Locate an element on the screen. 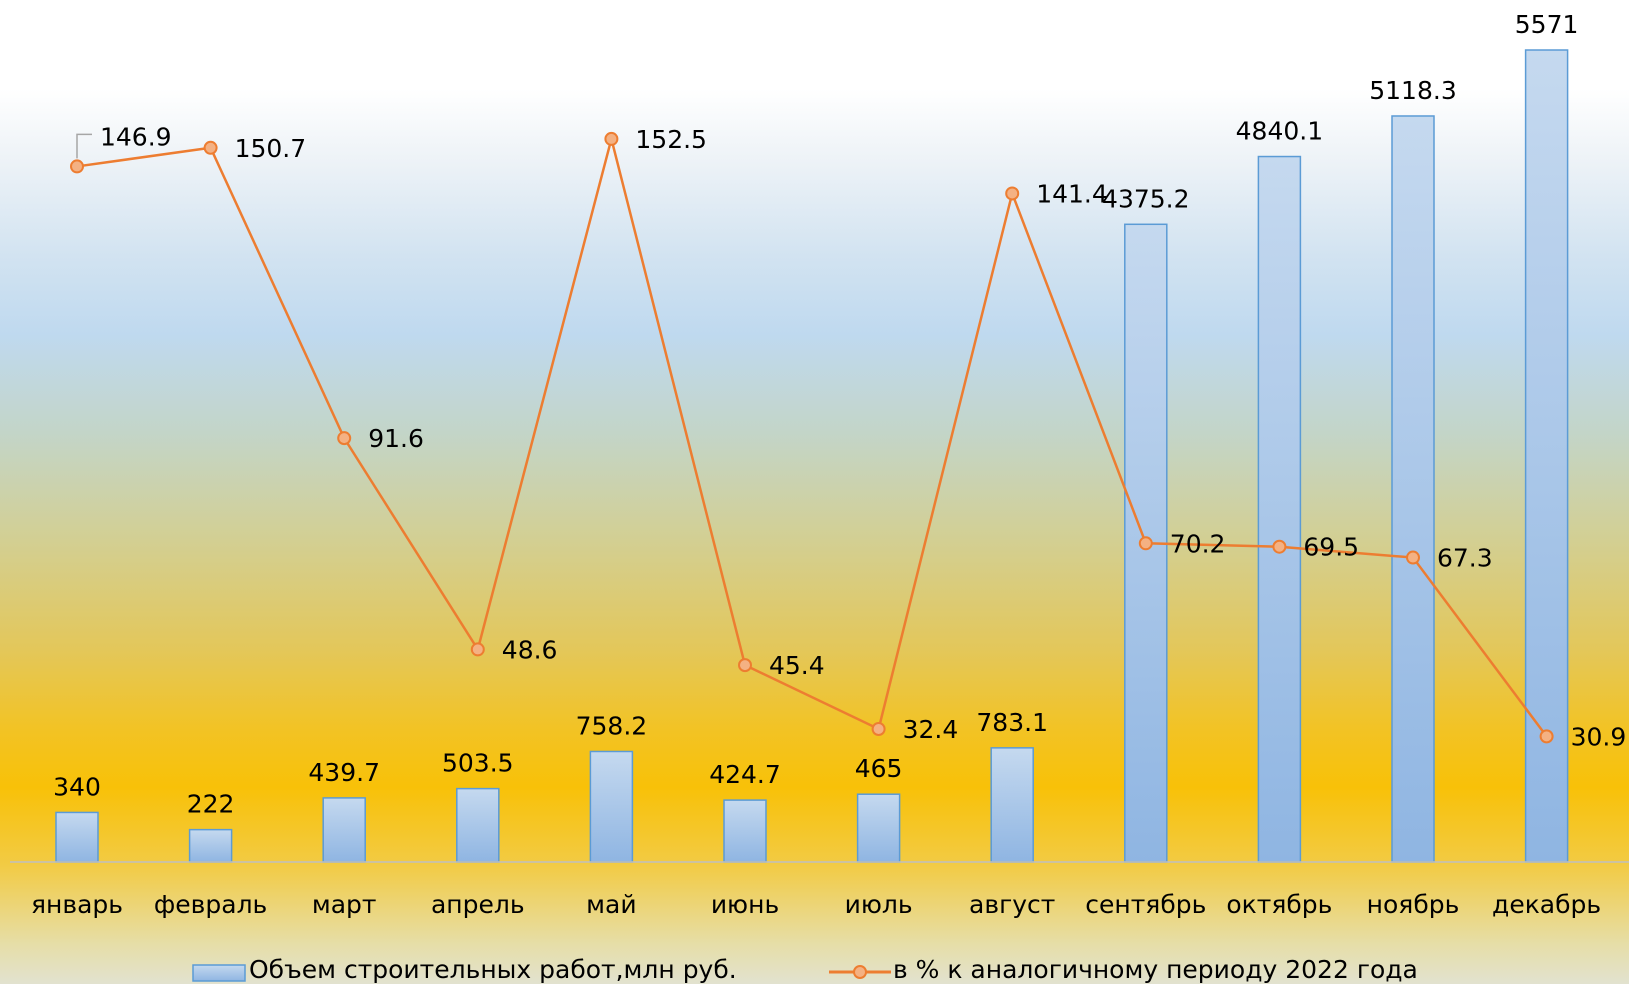 This screenshot has height=984, width=1629. line-value-label: 32.4 is located at coordinates (931, 729).